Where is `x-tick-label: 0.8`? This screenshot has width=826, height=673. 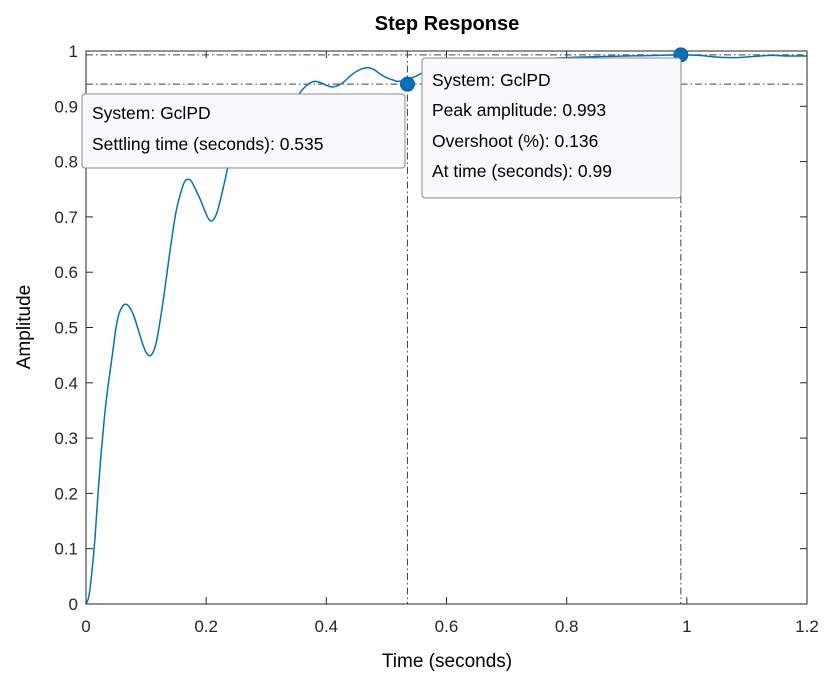 x-tick-label: 0.8 is located at coordinates (567, 626).